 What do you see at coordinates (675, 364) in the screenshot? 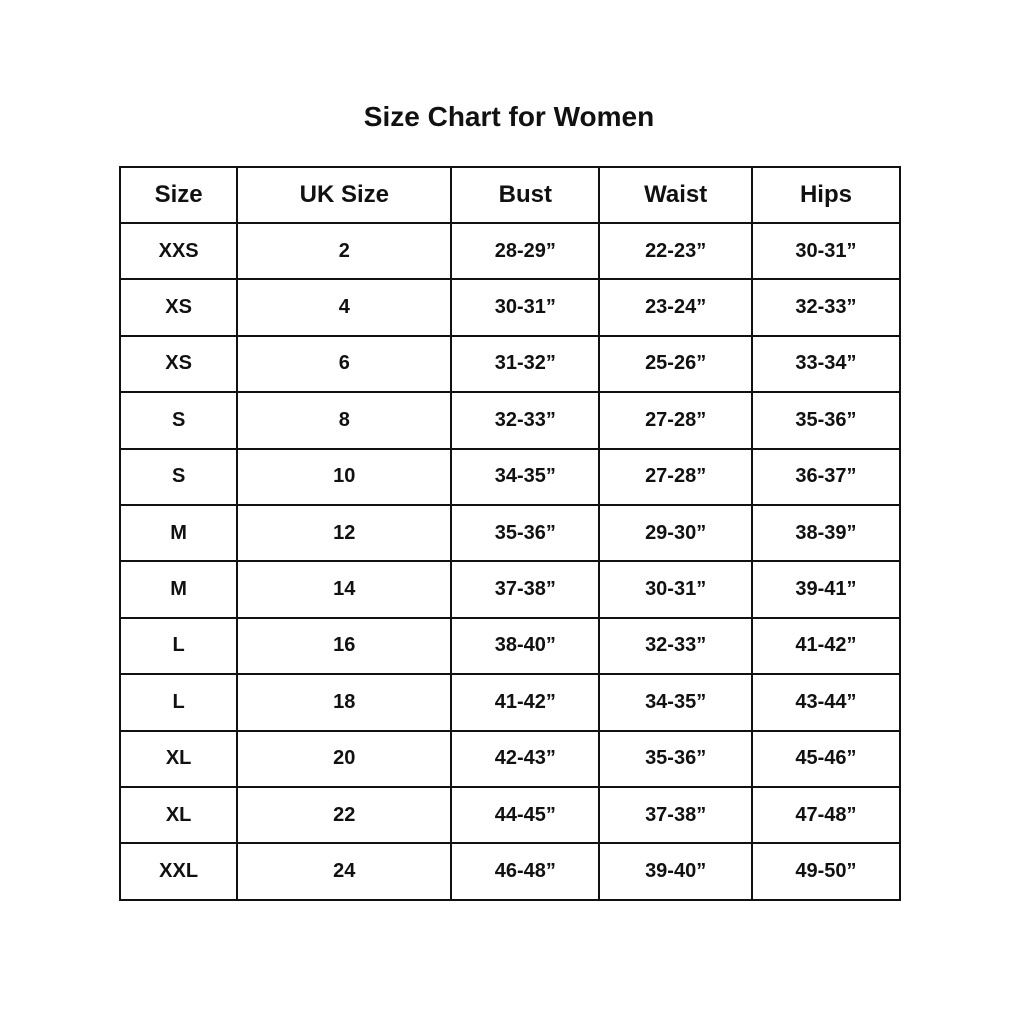
I see `table-cell: 25-26”` at bounding box center [675, 364].